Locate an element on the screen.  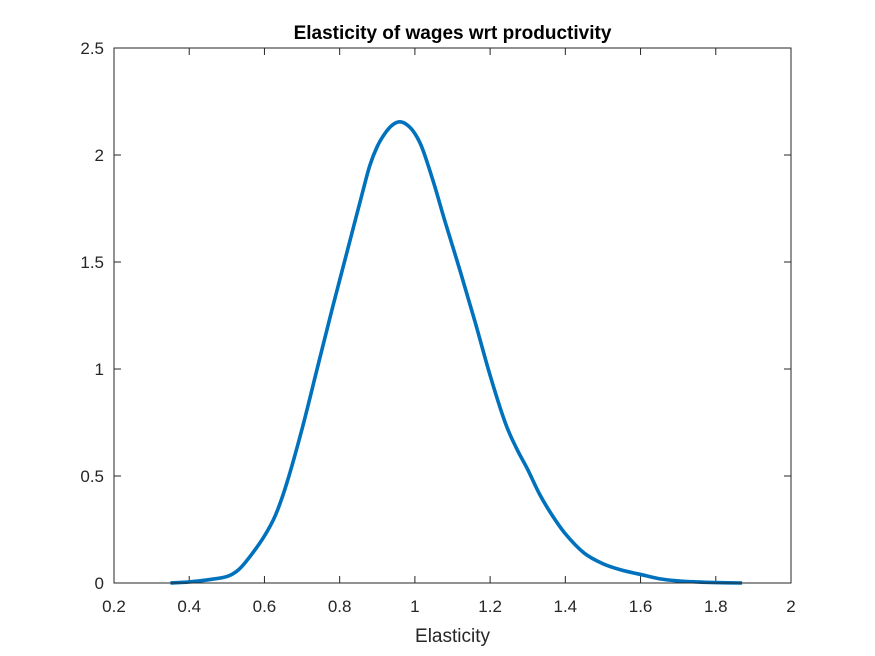
x-tick-label: 1.6 is located at coordinates (641, 606).